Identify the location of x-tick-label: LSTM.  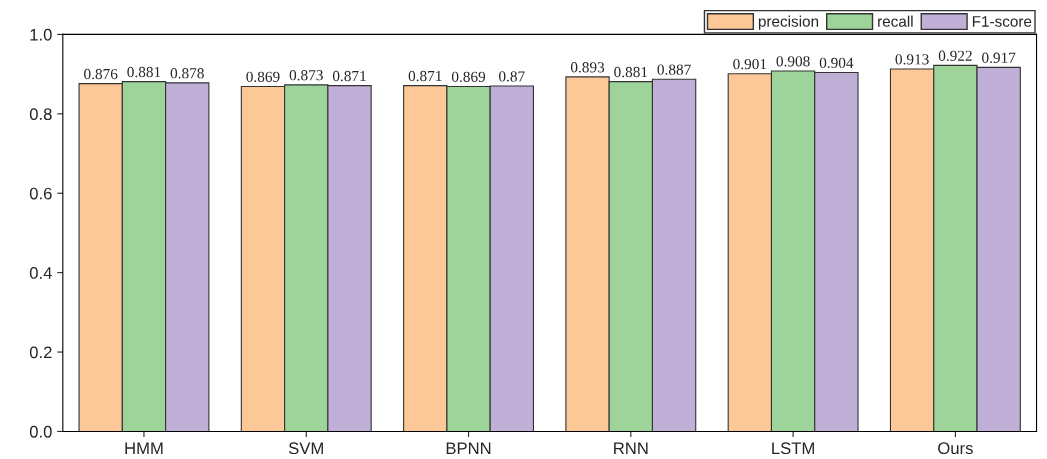
(793, 448).